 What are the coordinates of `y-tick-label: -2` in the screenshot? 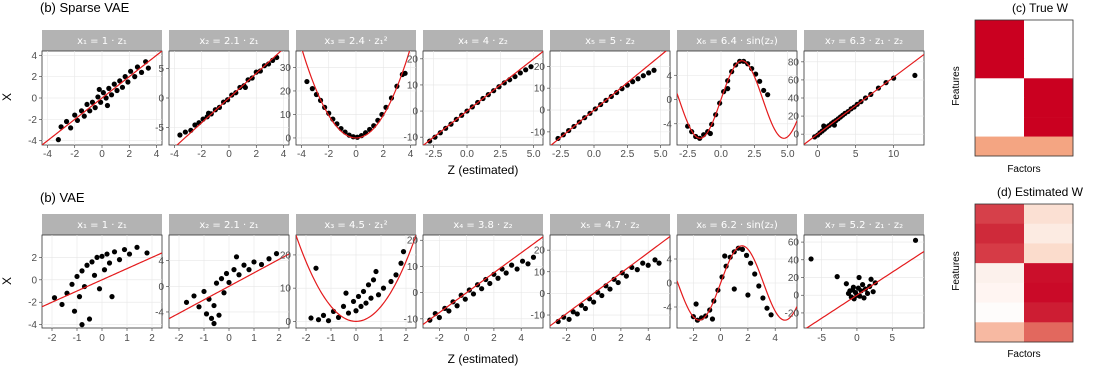 It's located at (32, 120).